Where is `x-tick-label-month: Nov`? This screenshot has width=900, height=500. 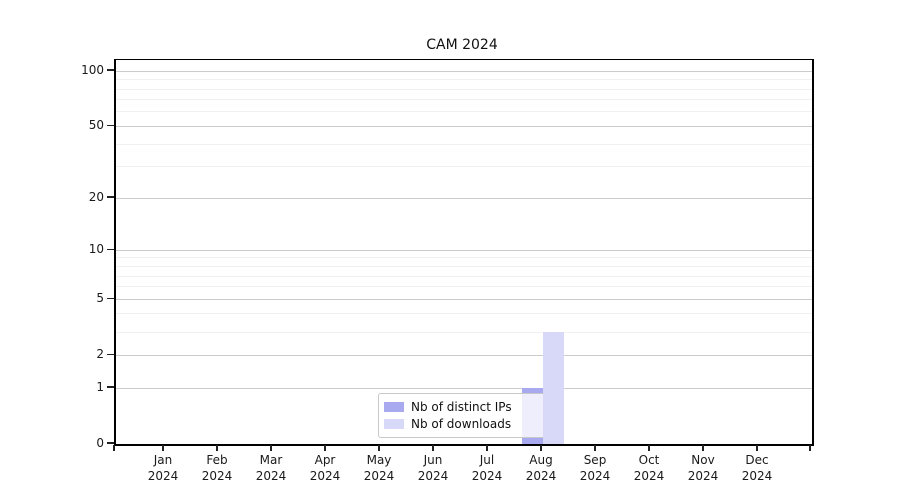
x-tick-label-month: Nov is located at coordinates (703, 460).